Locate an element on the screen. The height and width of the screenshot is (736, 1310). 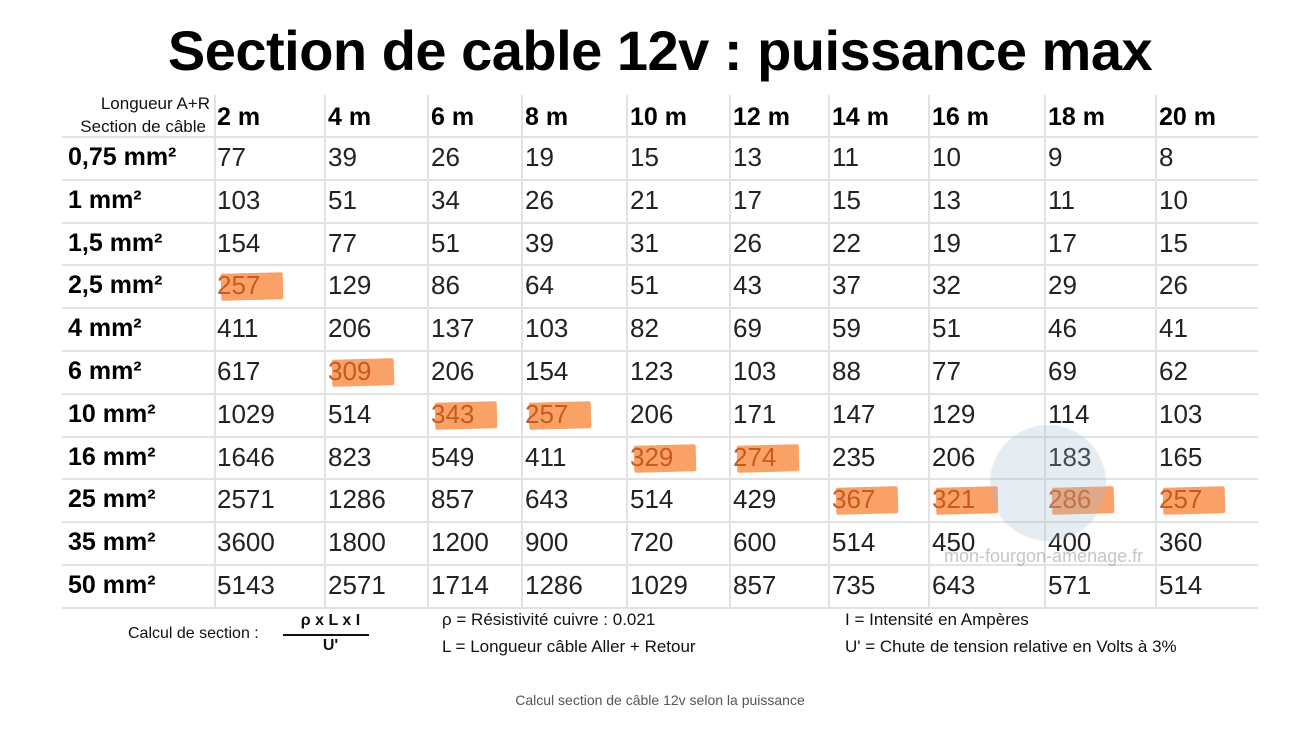
table-cell: 450 is located at coordinates (954, 542).